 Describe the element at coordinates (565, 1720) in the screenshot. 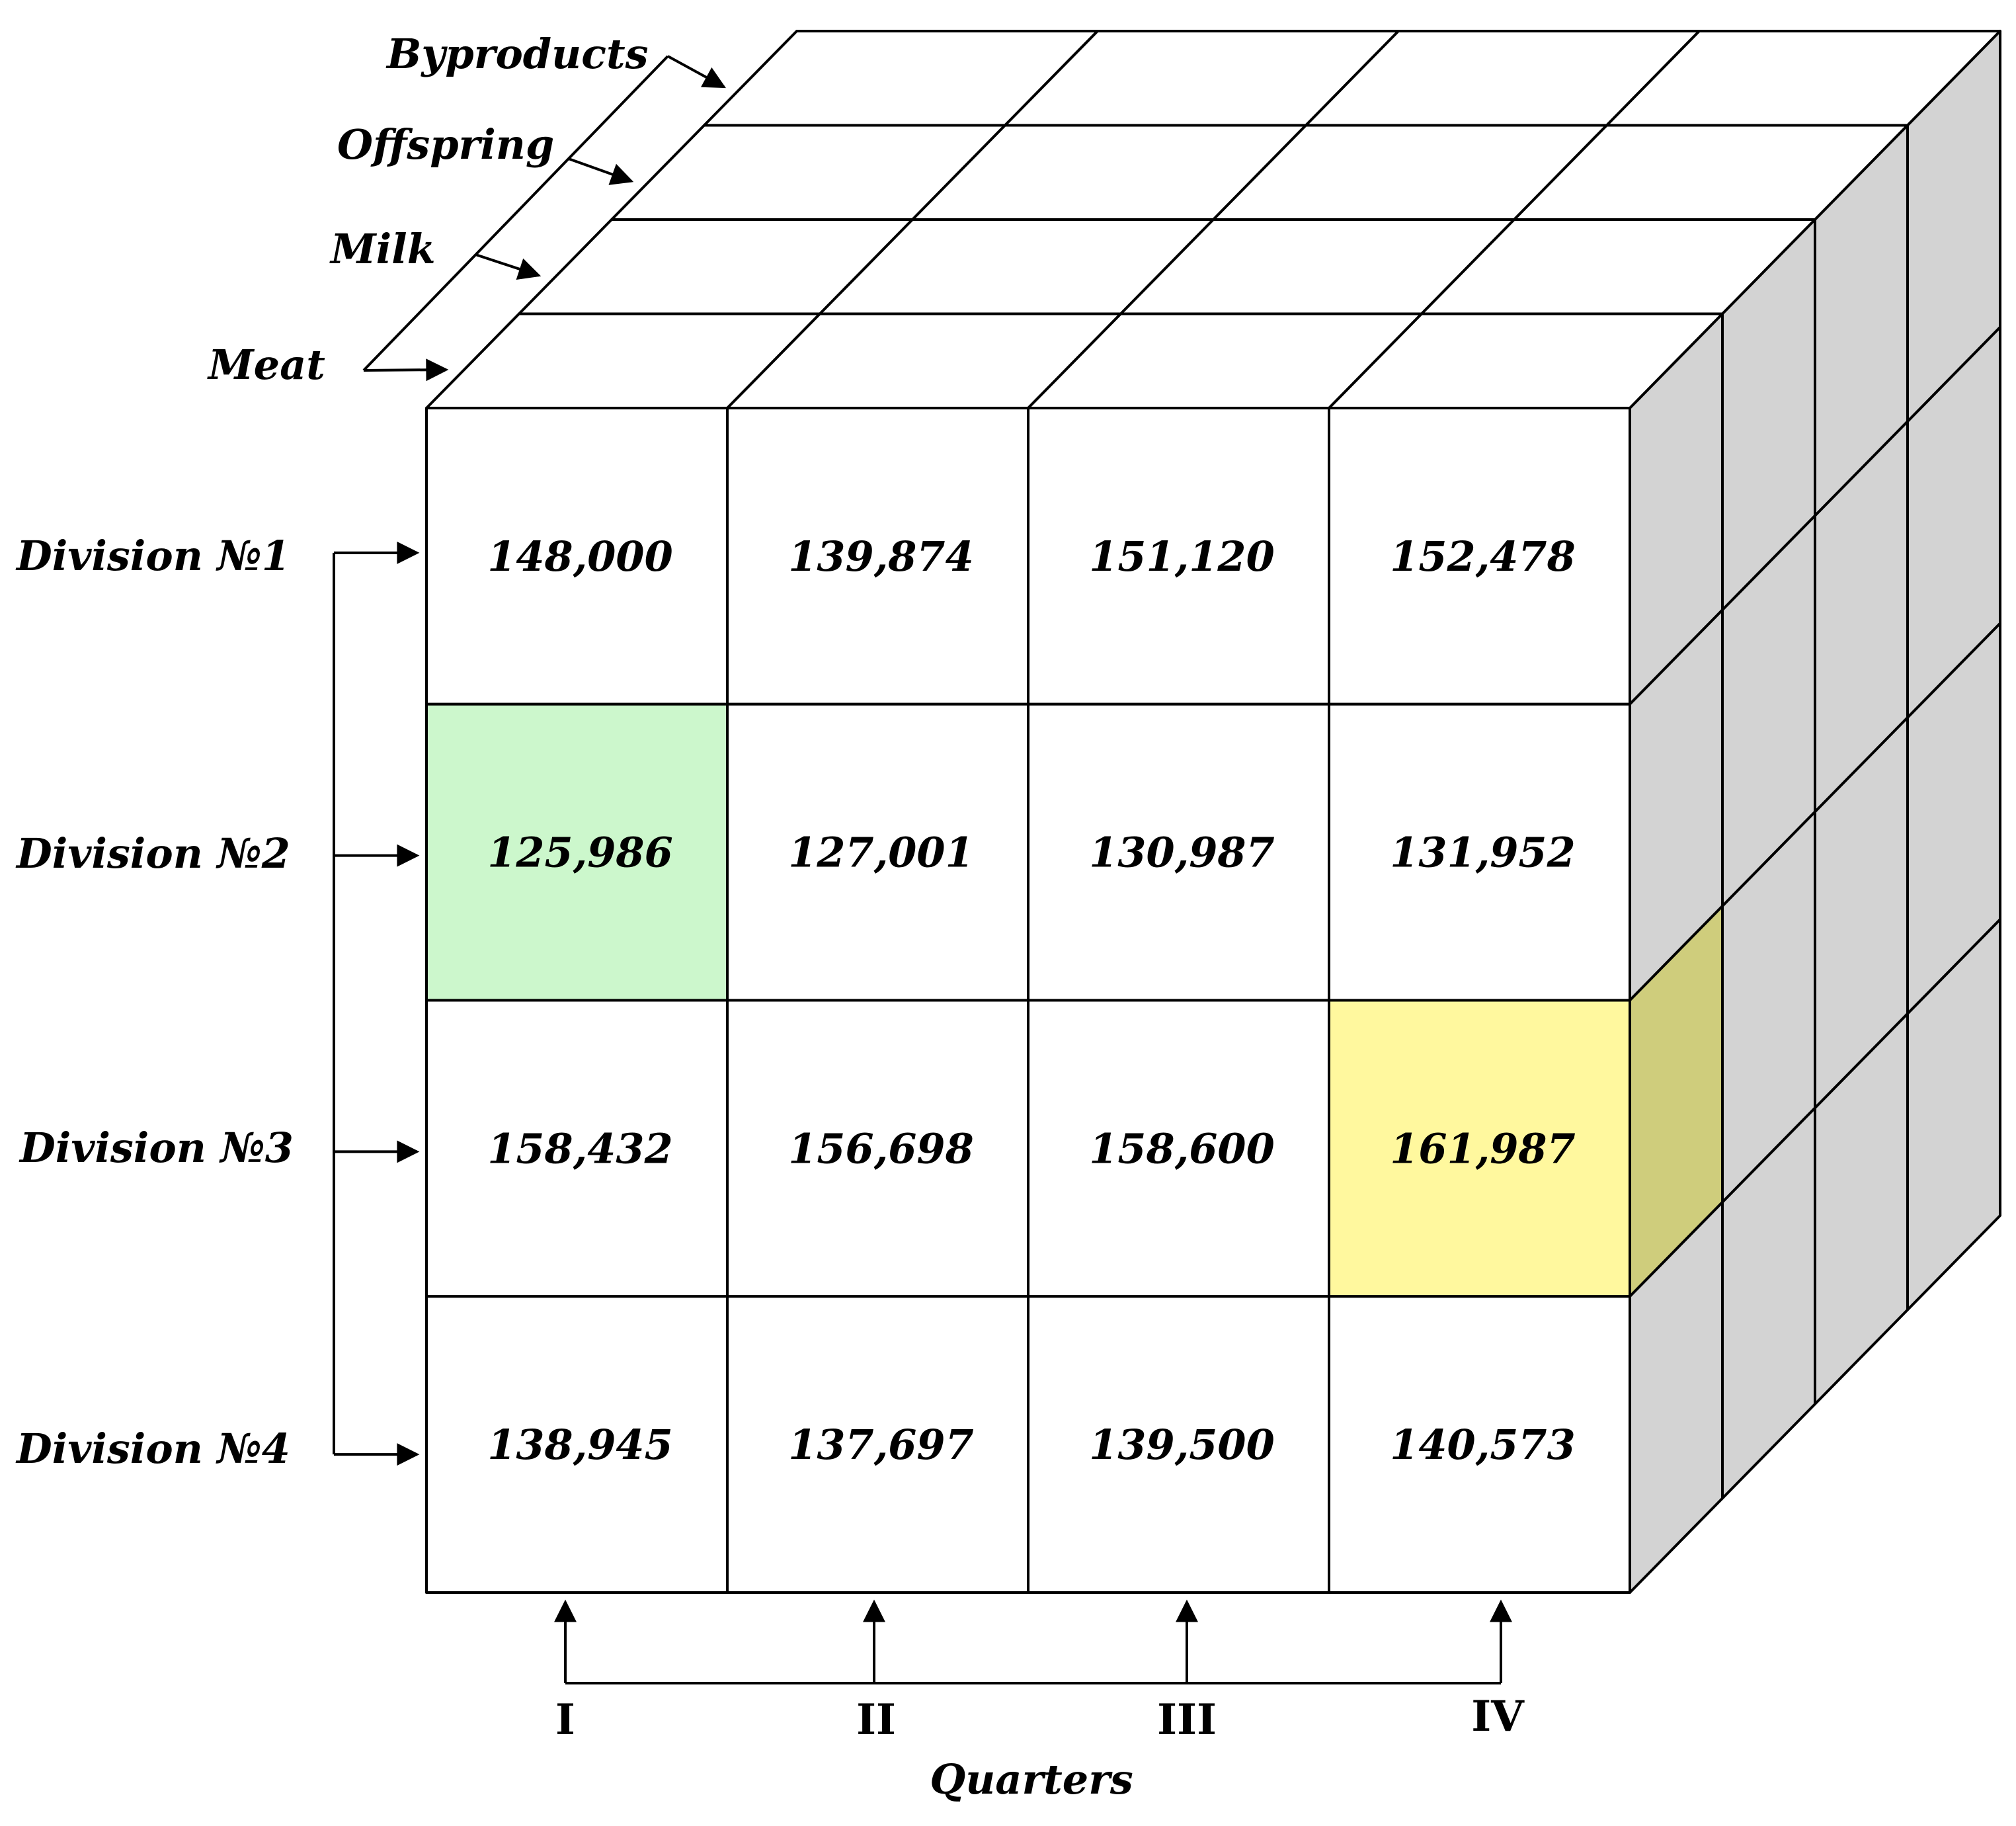

I see `quarter-label-1: I` at that location.